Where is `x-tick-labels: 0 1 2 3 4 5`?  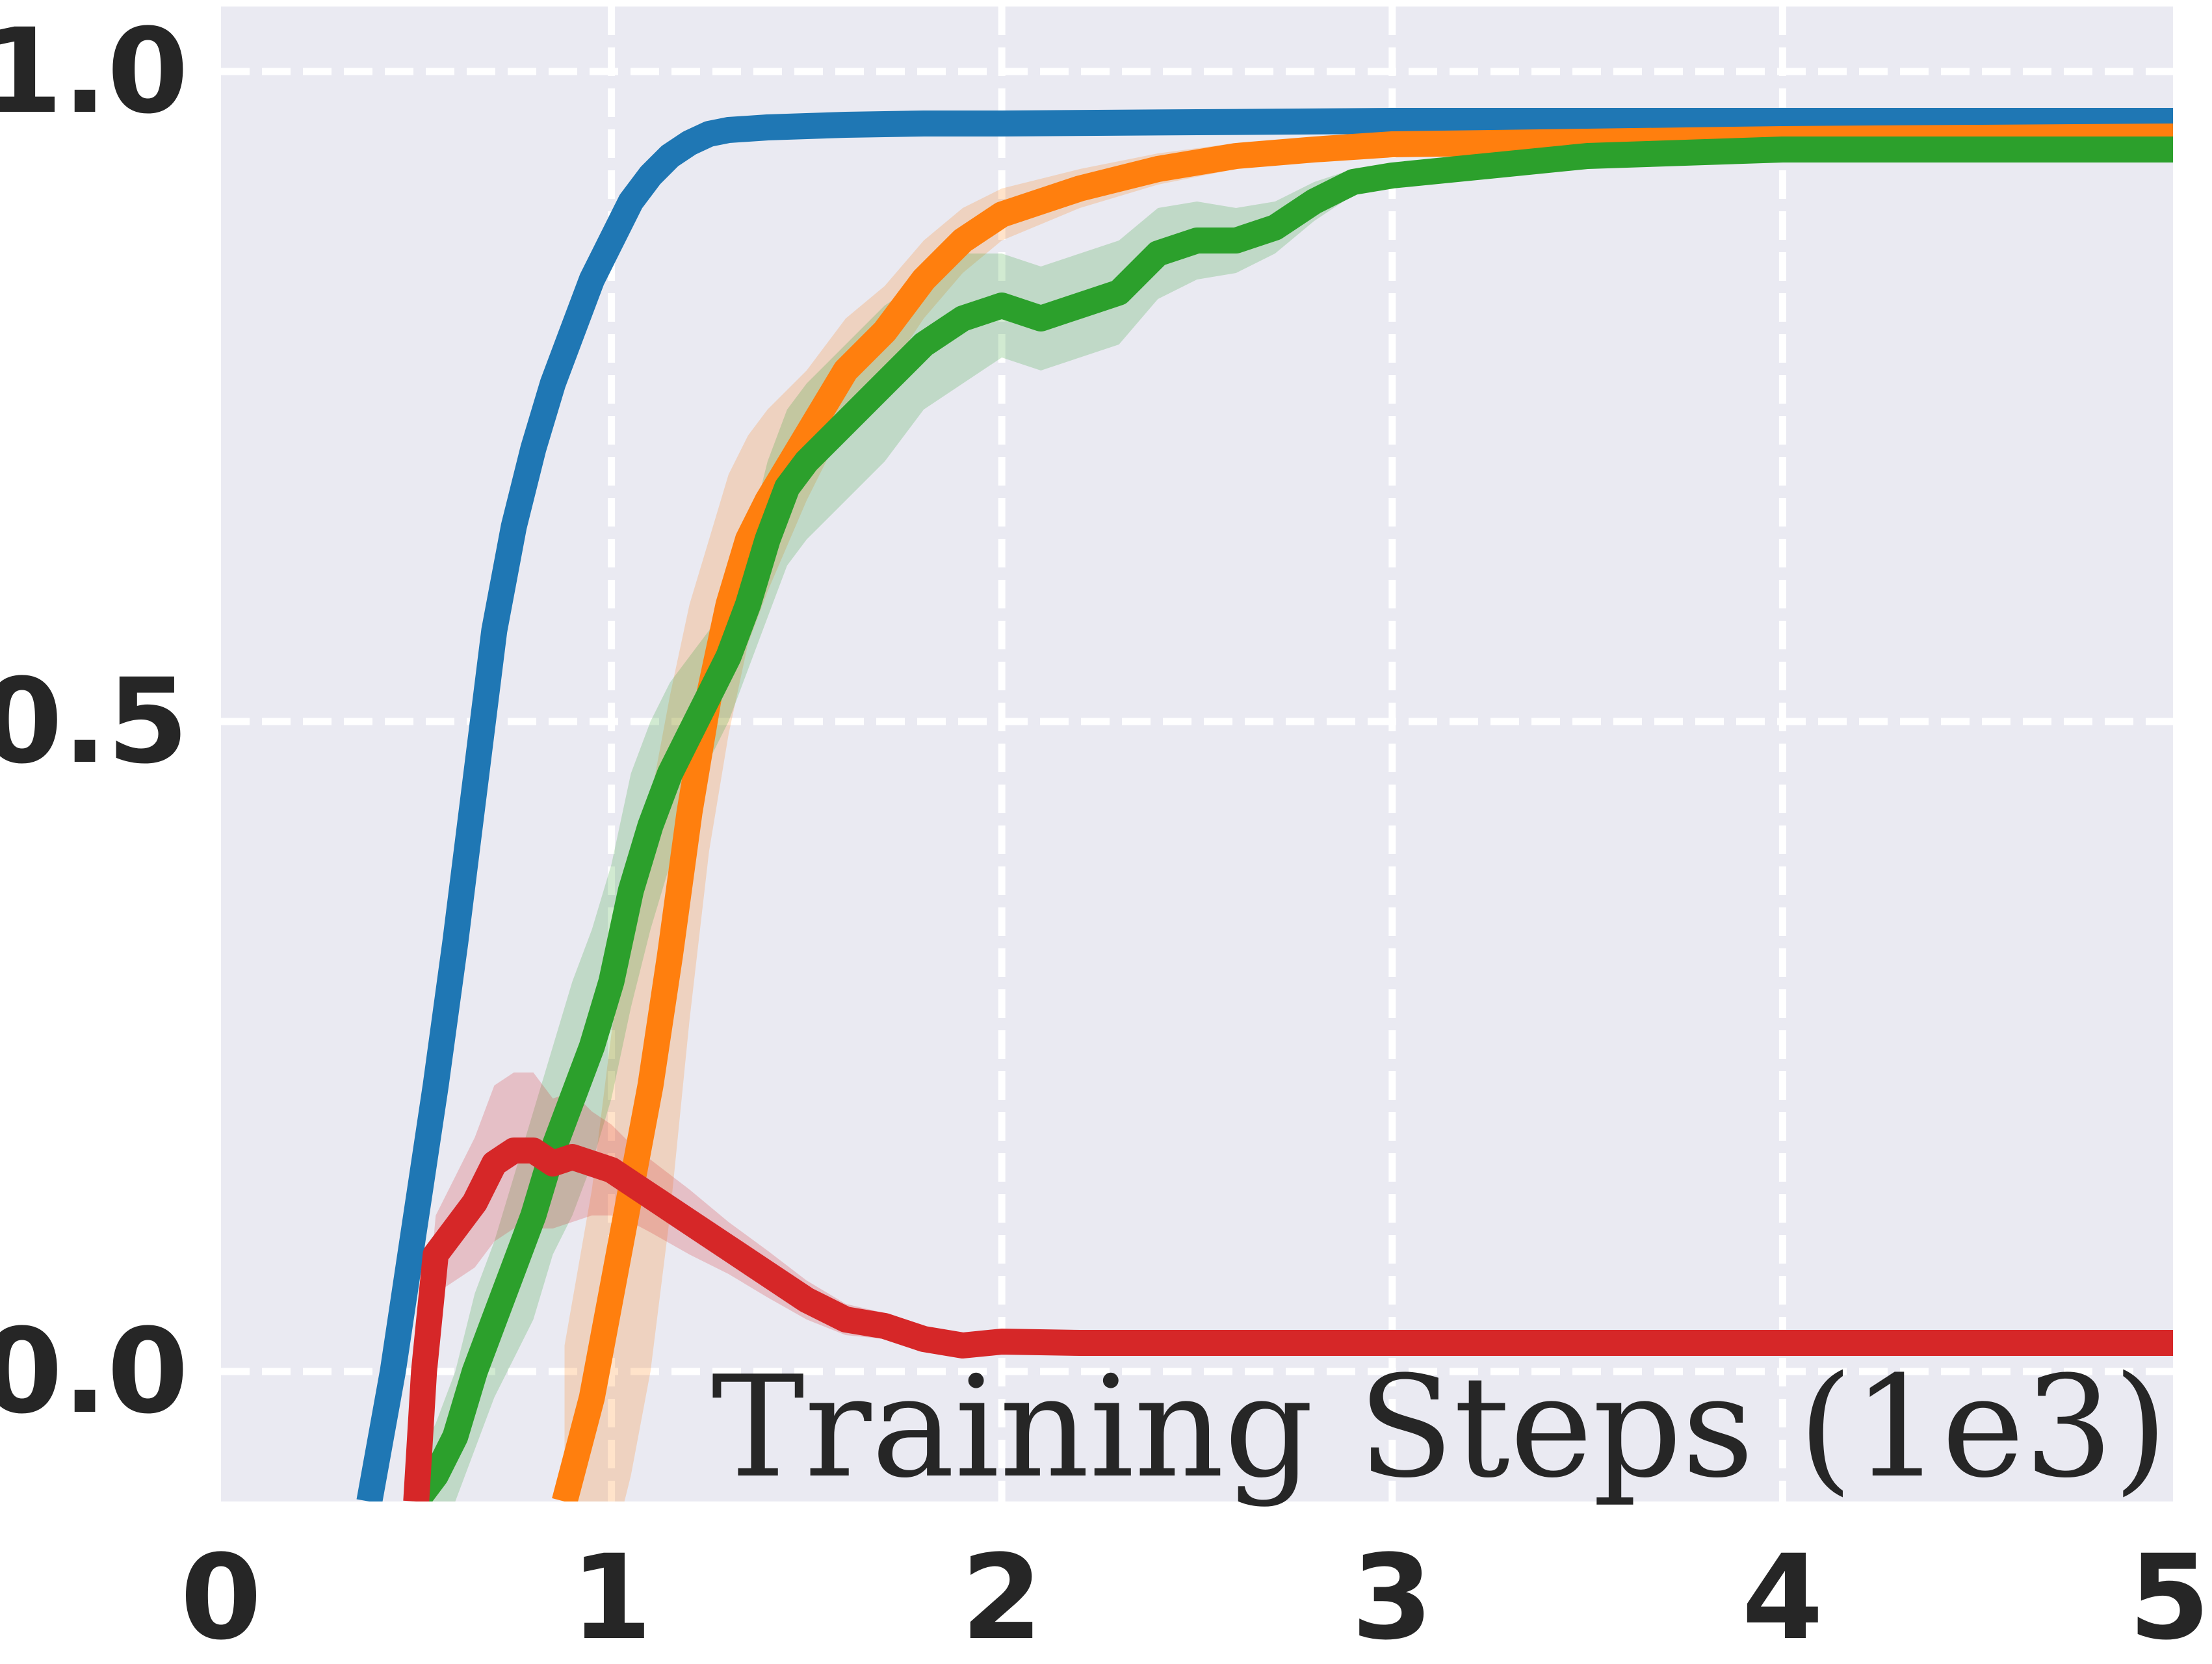
x-tick-labels: 0 1 2 3 4 5 is located at coordinates (1195, 1597).